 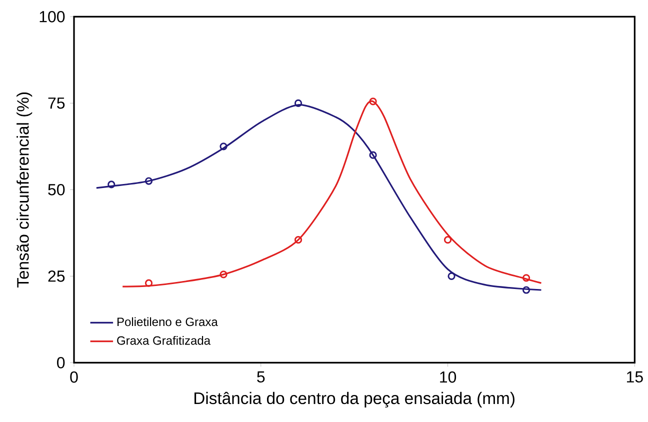 I want to click on x-tick-label: 15, so click(x=634, y=377).